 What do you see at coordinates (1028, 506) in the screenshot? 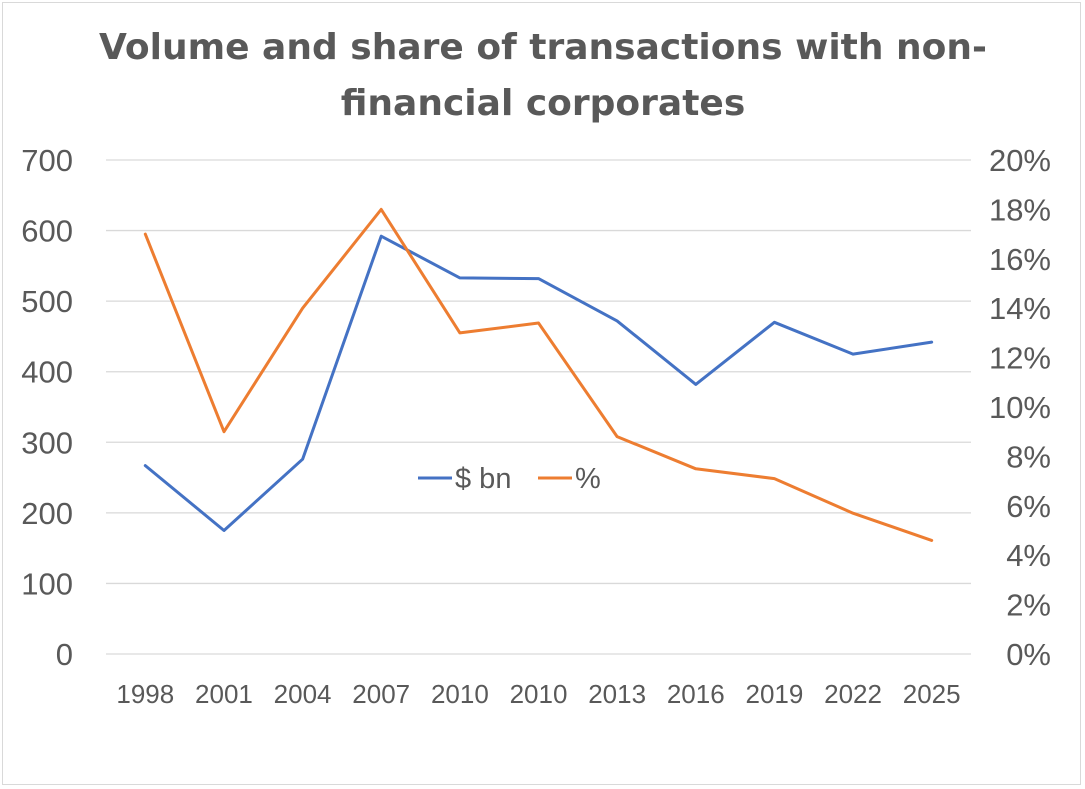
I see `right-y-tick-label: 6%` at bounding box center [1028, 506].